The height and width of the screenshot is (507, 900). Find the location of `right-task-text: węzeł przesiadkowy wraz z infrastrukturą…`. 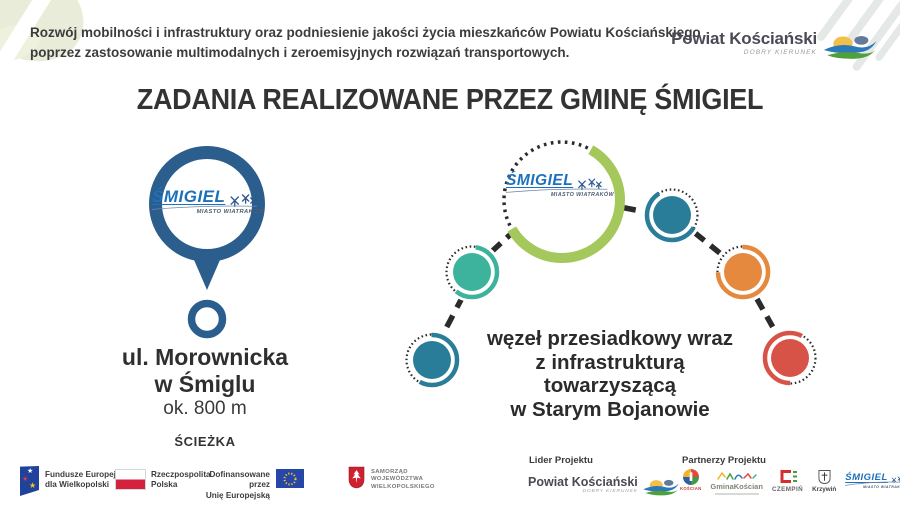

right-task-text: węzeł przesiadkowy wraz z infrastrukturą… is located at coordinates (610, 374).